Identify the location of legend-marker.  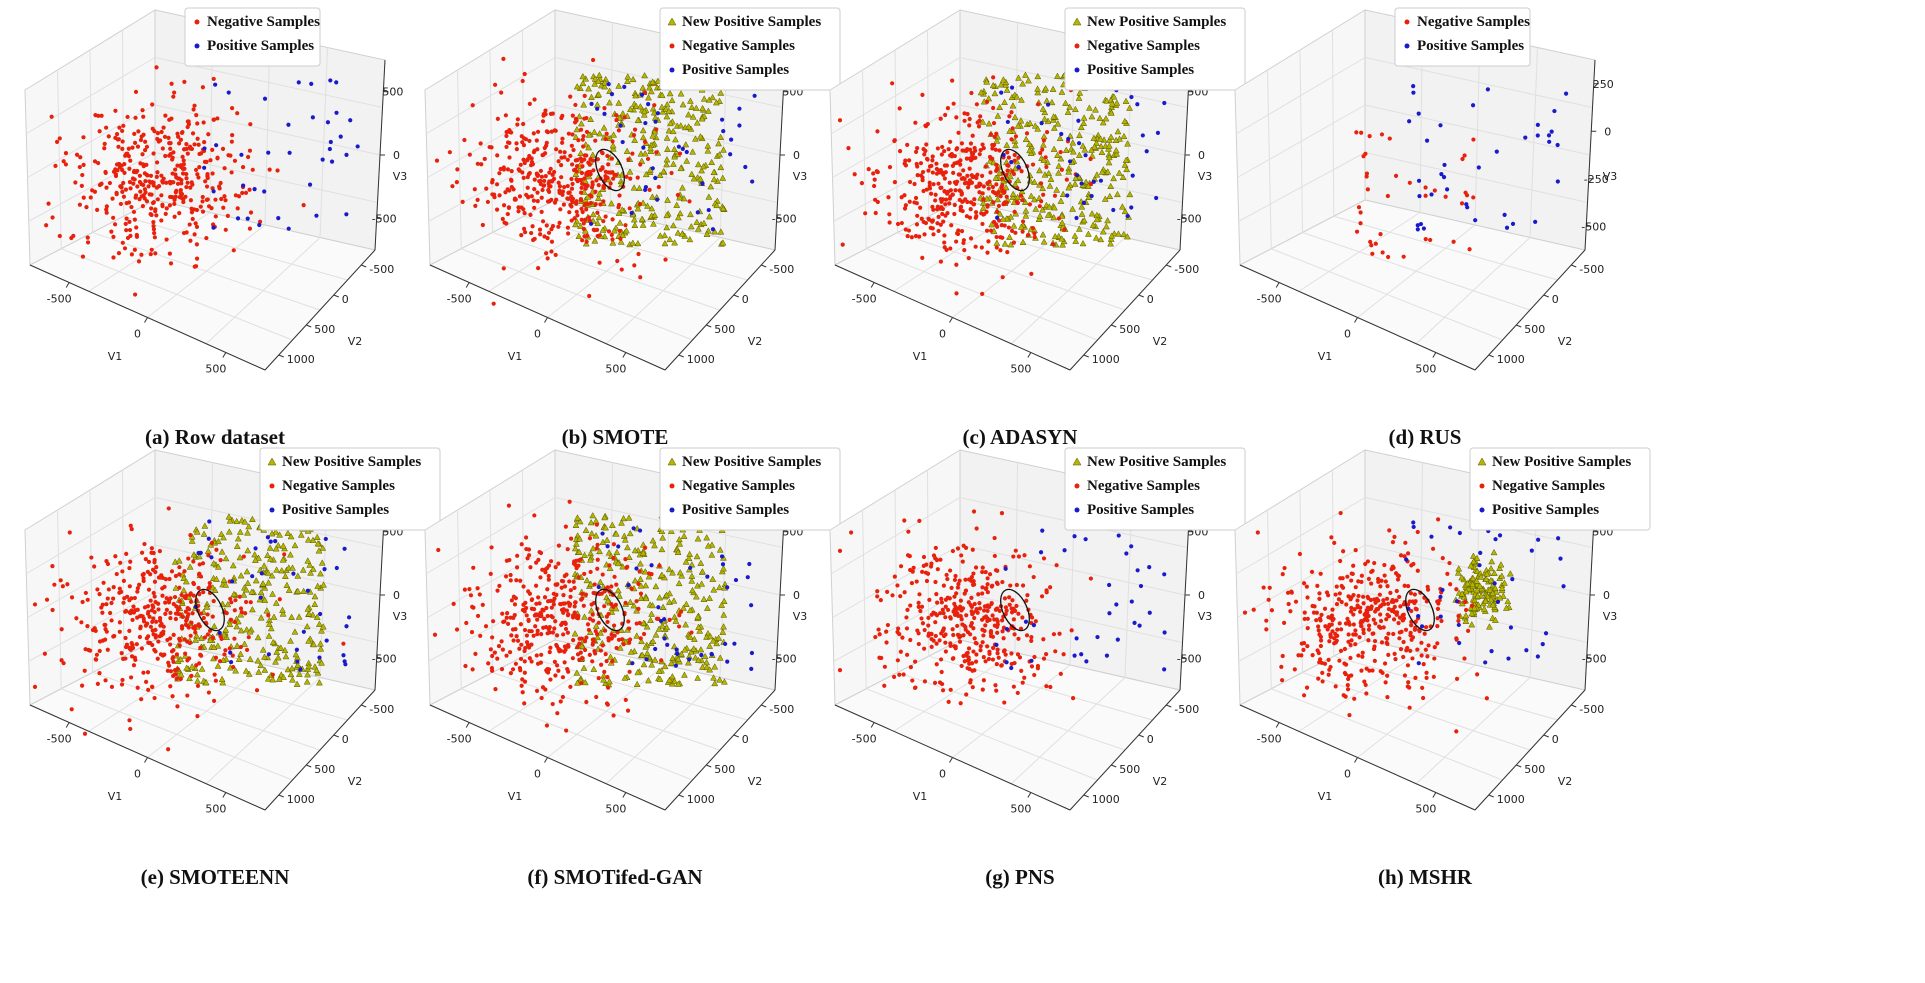
(1077, 21).